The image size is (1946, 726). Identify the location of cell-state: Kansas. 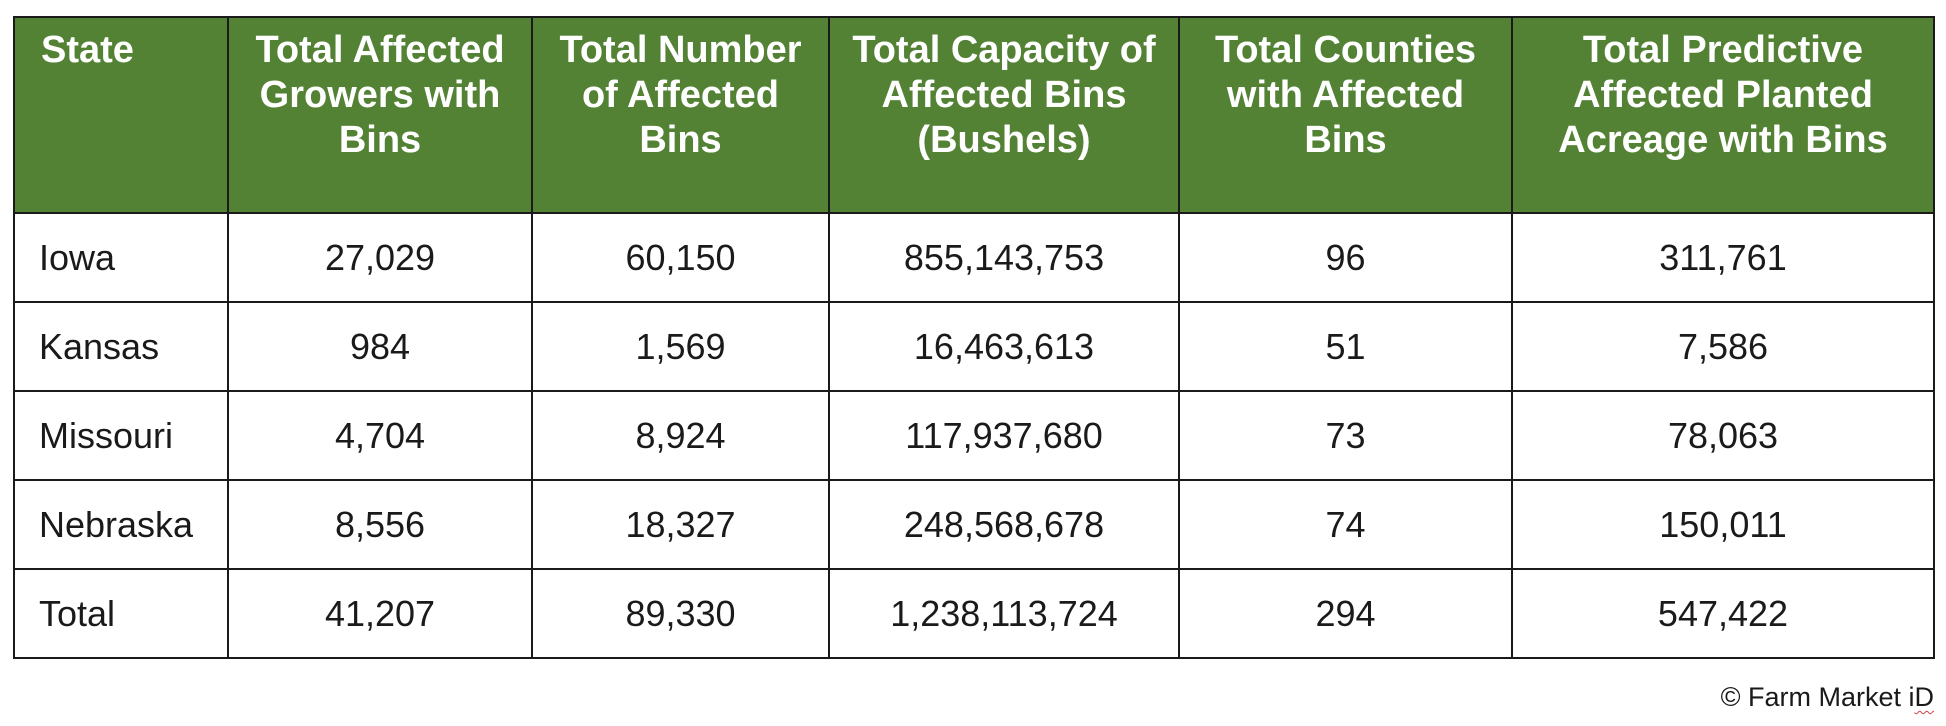
(121, 346).